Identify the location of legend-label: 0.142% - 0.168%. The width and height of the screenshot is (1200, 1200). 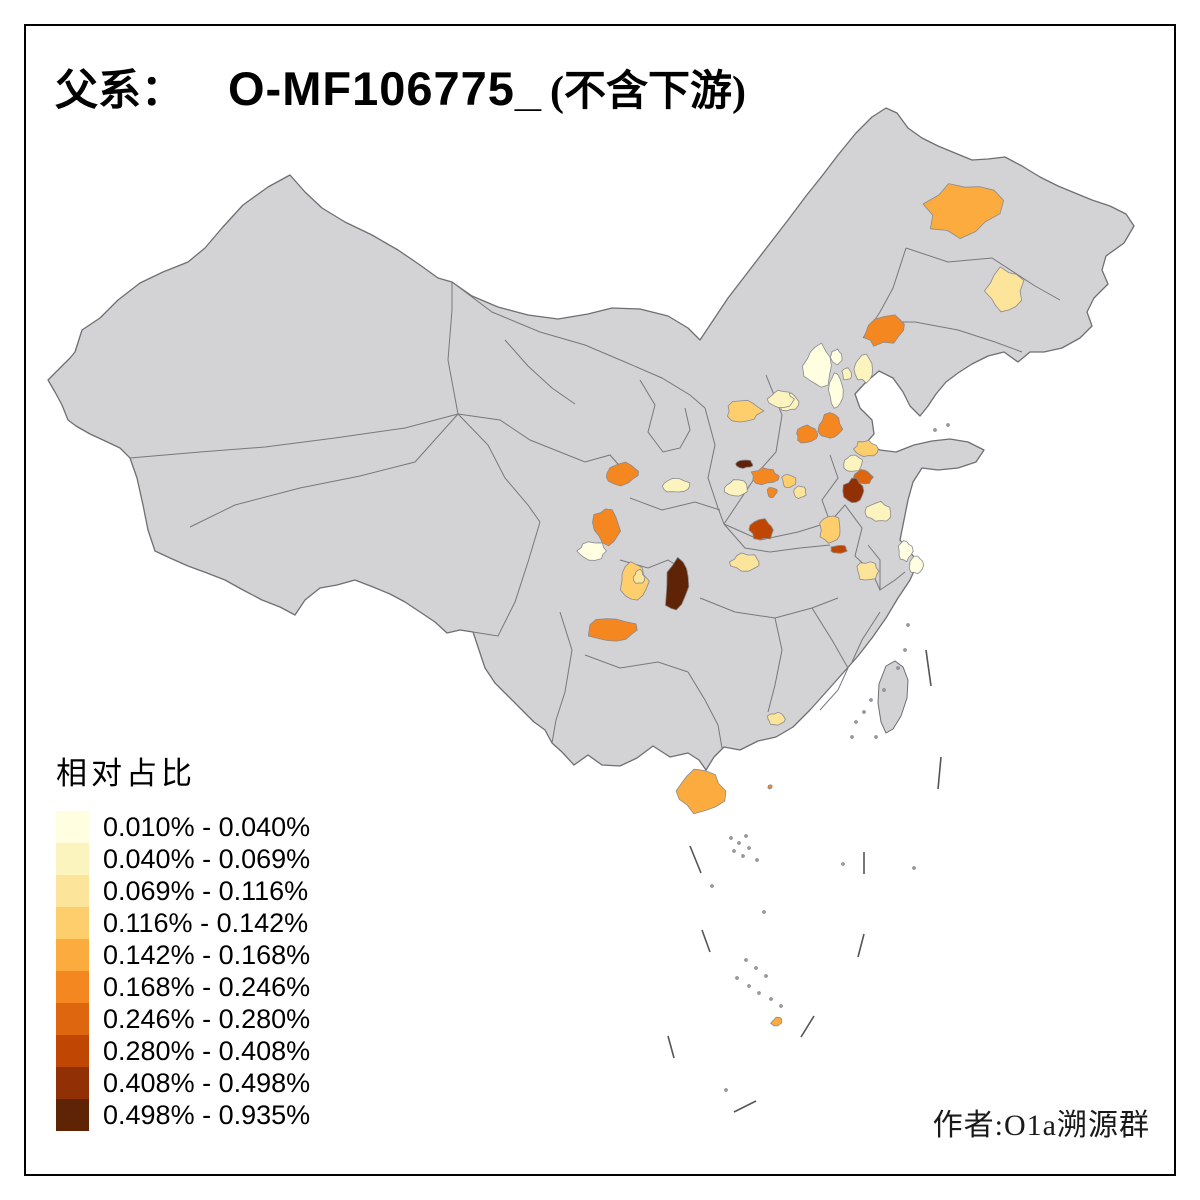
(207, 954).